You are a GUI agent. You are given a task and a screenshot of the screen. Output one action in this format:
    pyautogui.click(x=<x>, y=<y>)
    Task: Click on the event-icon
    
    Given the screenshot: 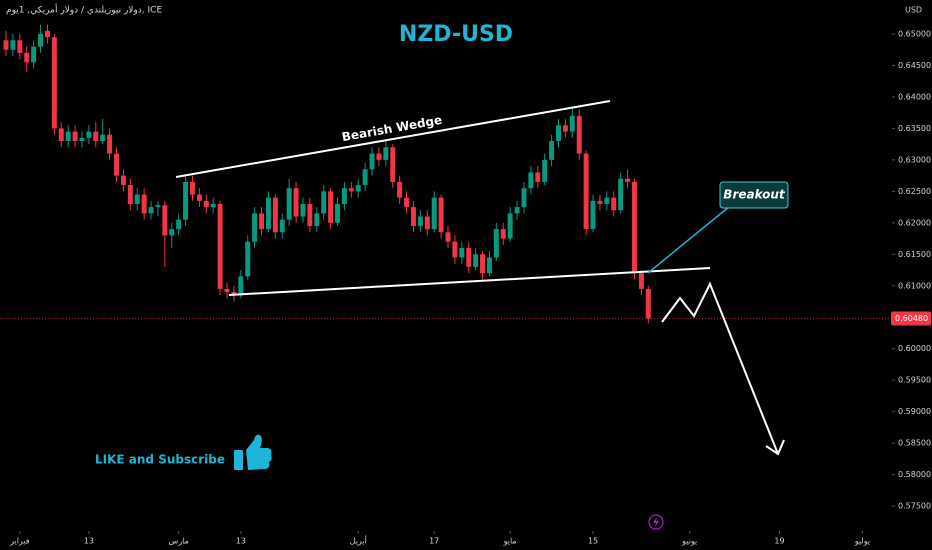 What is the action you would take?
    pyautogui.click(x=656, y=522)
    